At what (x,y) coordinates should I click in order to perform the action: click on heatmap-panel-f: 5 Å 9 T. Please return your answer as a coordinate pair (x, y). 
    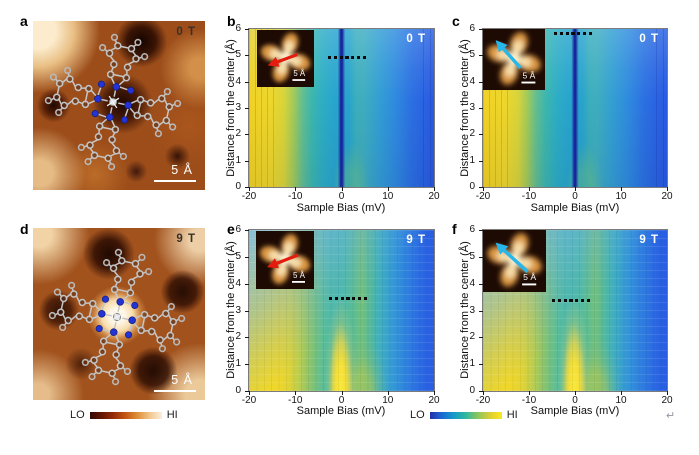
    Looking at the image, I should click on (575, 310).